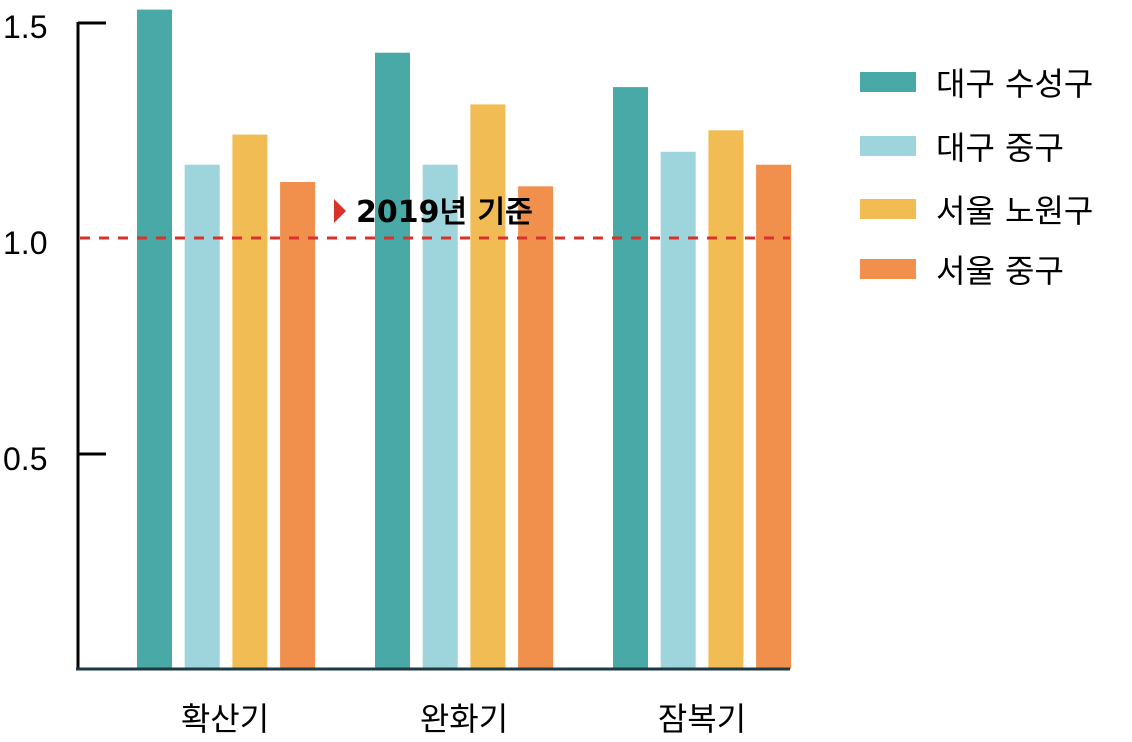  Describe the element at coordinates (702, 719) in the screenshot. I see `x-category-label: 잠복기` at that location.